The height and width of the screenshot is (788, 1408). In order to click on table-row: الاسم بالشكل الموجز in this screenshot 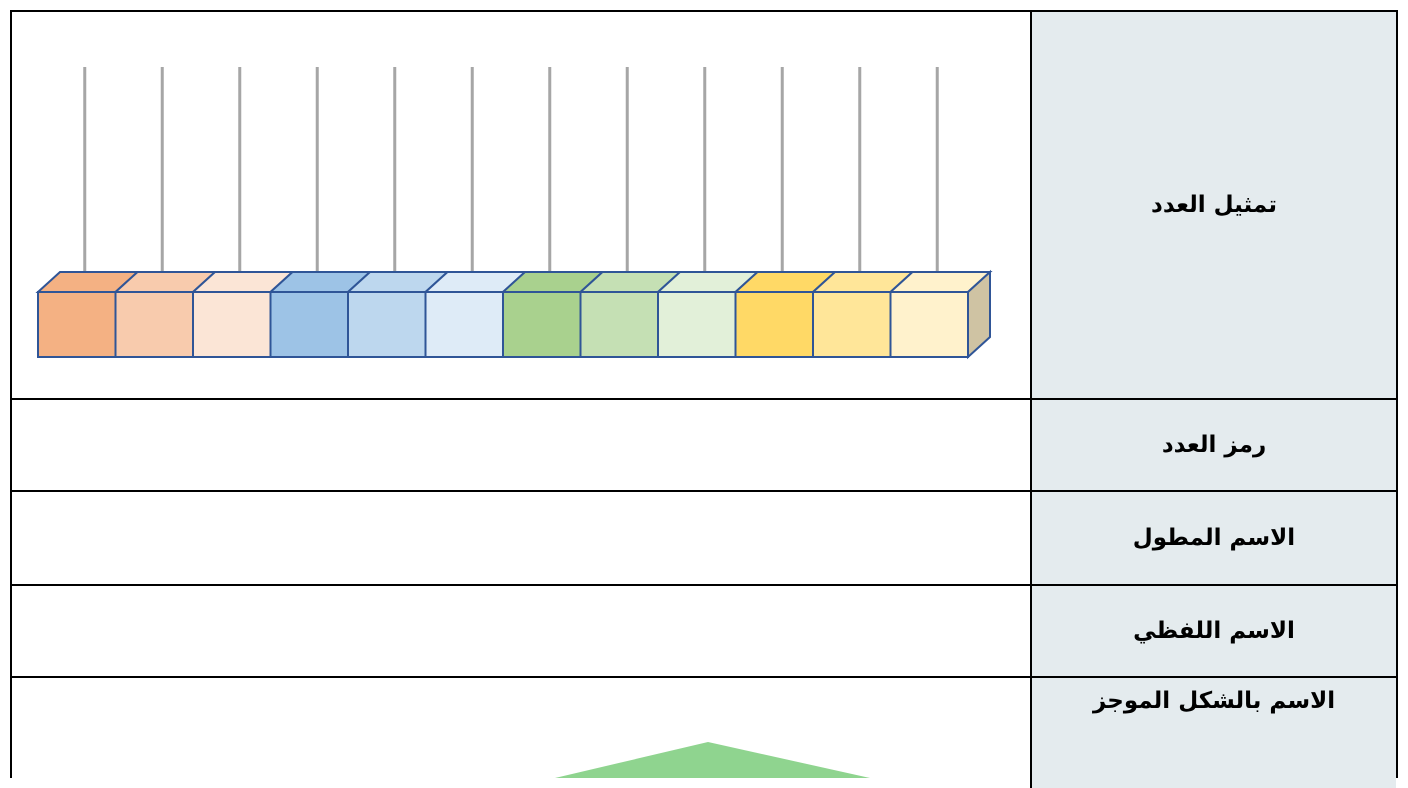, I will do `click(704, 733)`.